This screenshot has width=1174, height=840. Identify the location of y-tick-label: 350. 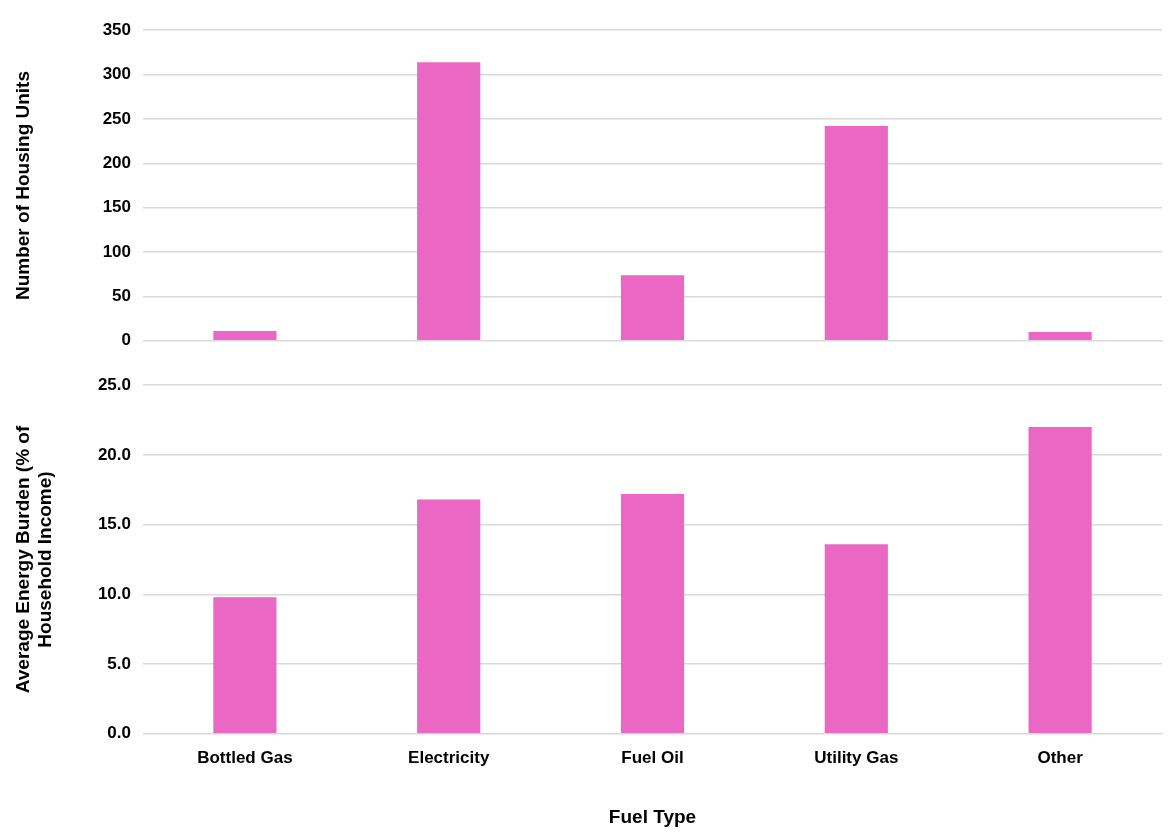
(116, 29).